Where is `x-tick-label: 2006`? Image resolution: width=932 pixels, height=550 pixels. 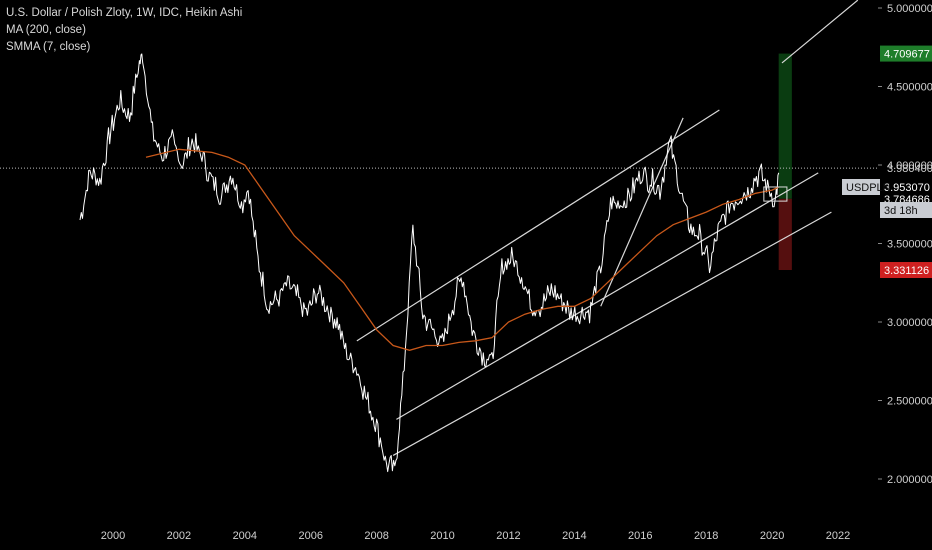 x-tick-label: 2006 is located at coordinates (310, 536).